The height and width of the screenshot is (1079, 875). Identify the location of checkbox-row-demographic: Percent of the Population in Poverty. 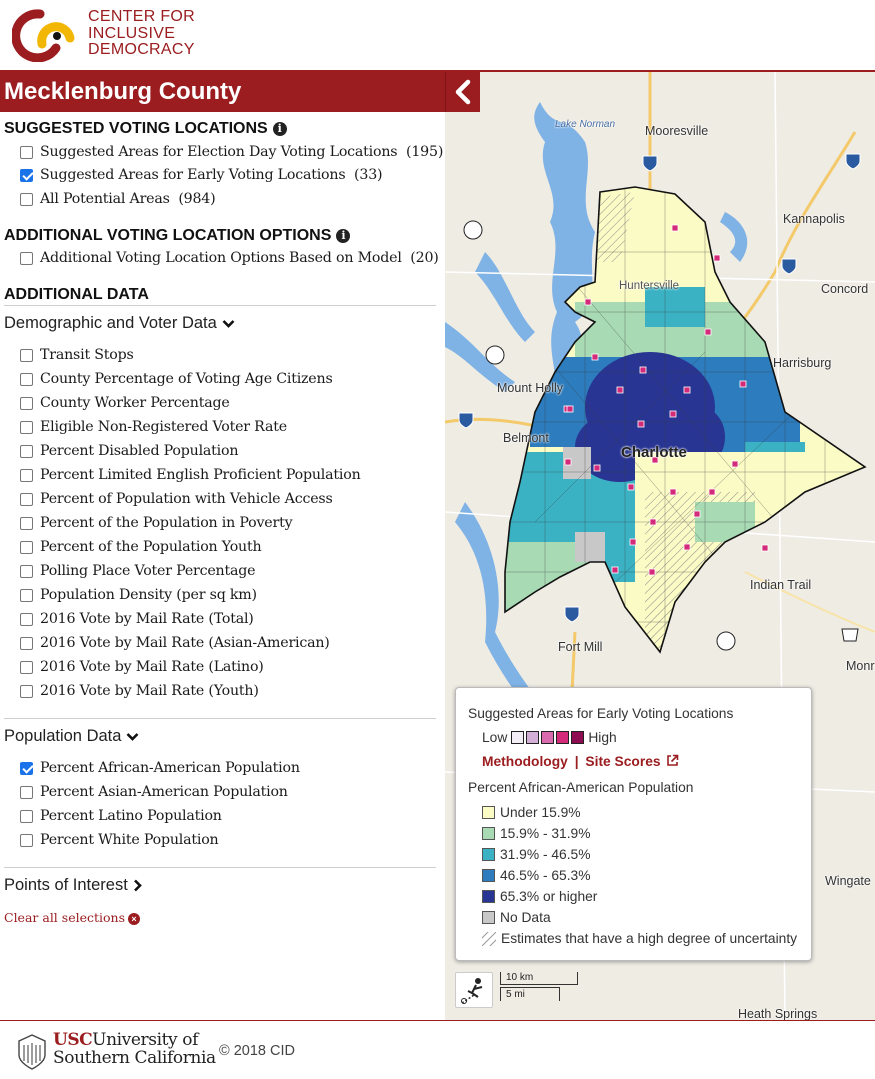
(156, 523).